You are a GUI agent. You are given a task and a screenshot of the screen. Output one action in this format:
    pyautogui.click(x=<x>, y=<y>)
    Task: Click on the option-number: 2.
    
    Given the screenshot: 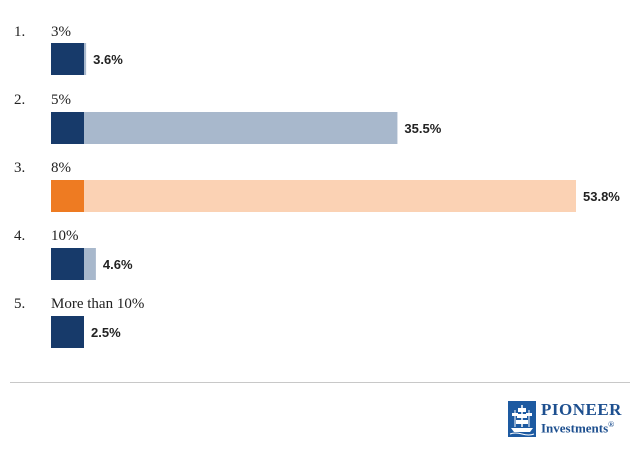 What is the action you would take?
    pyautogui.click(x=19, y=100)
    